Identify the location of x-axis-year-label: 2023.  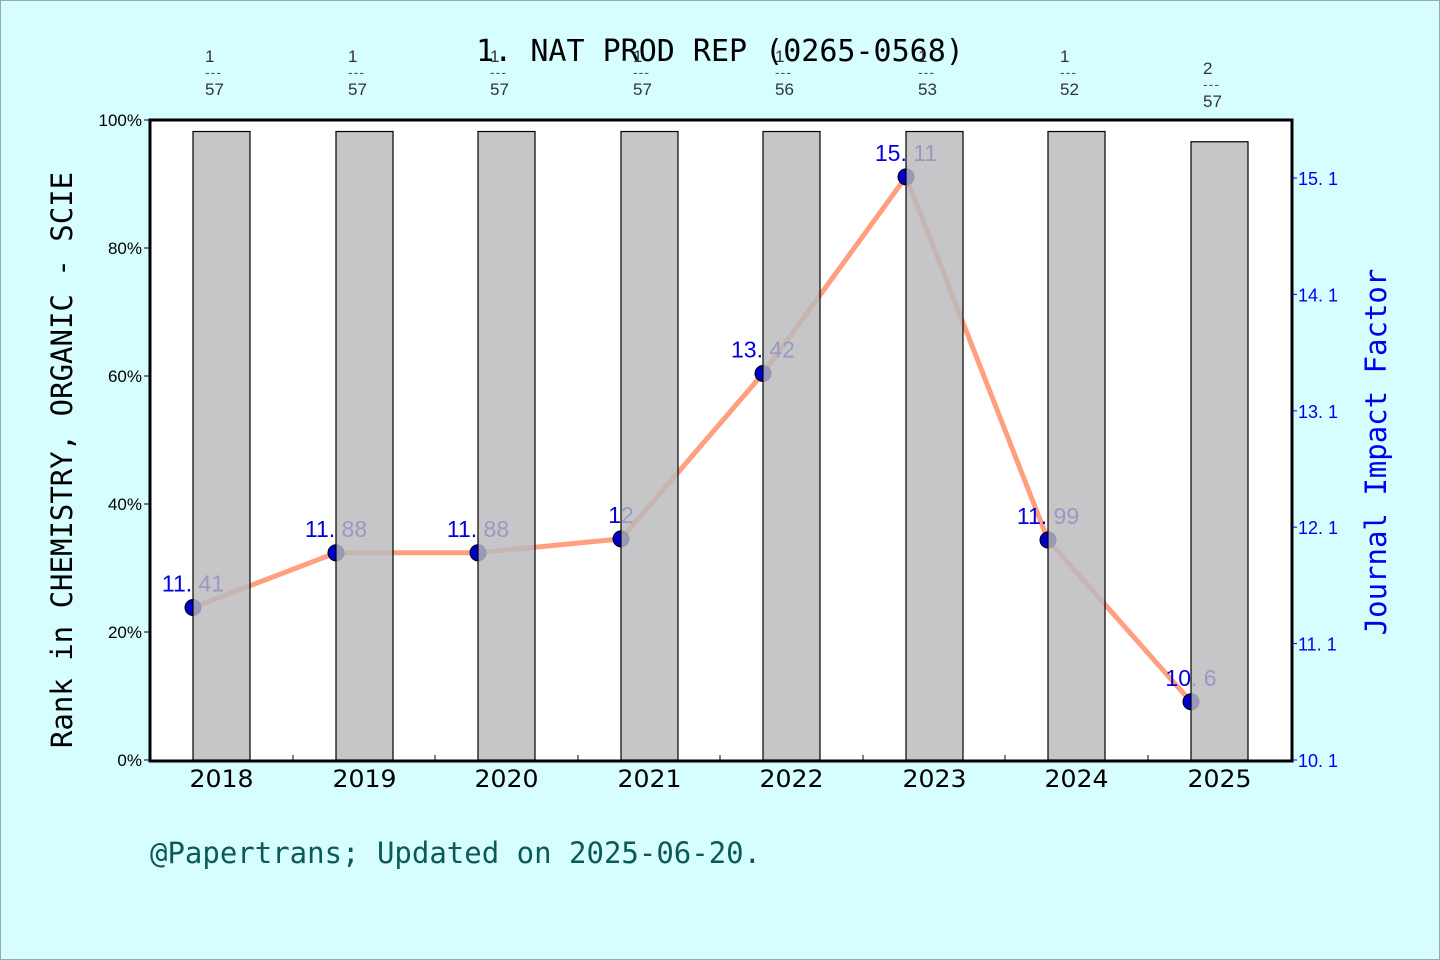
(935, 779).